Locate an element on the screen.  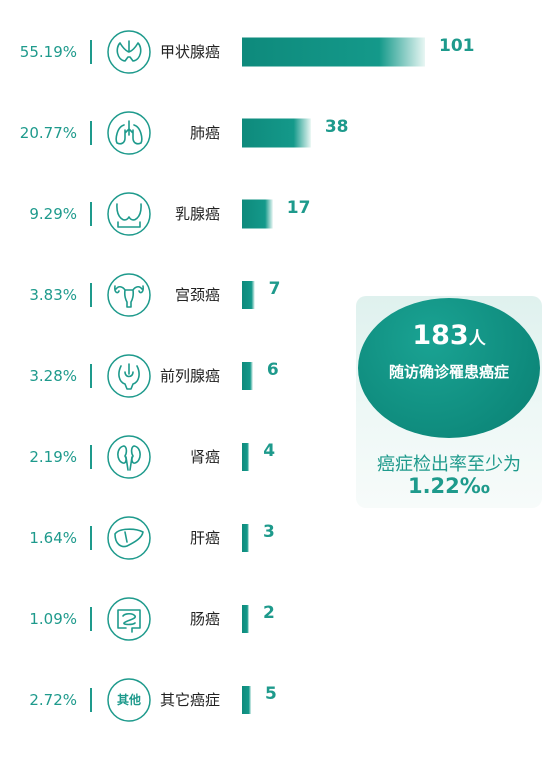
thyroid-icon is located at coordinates (129, 52).